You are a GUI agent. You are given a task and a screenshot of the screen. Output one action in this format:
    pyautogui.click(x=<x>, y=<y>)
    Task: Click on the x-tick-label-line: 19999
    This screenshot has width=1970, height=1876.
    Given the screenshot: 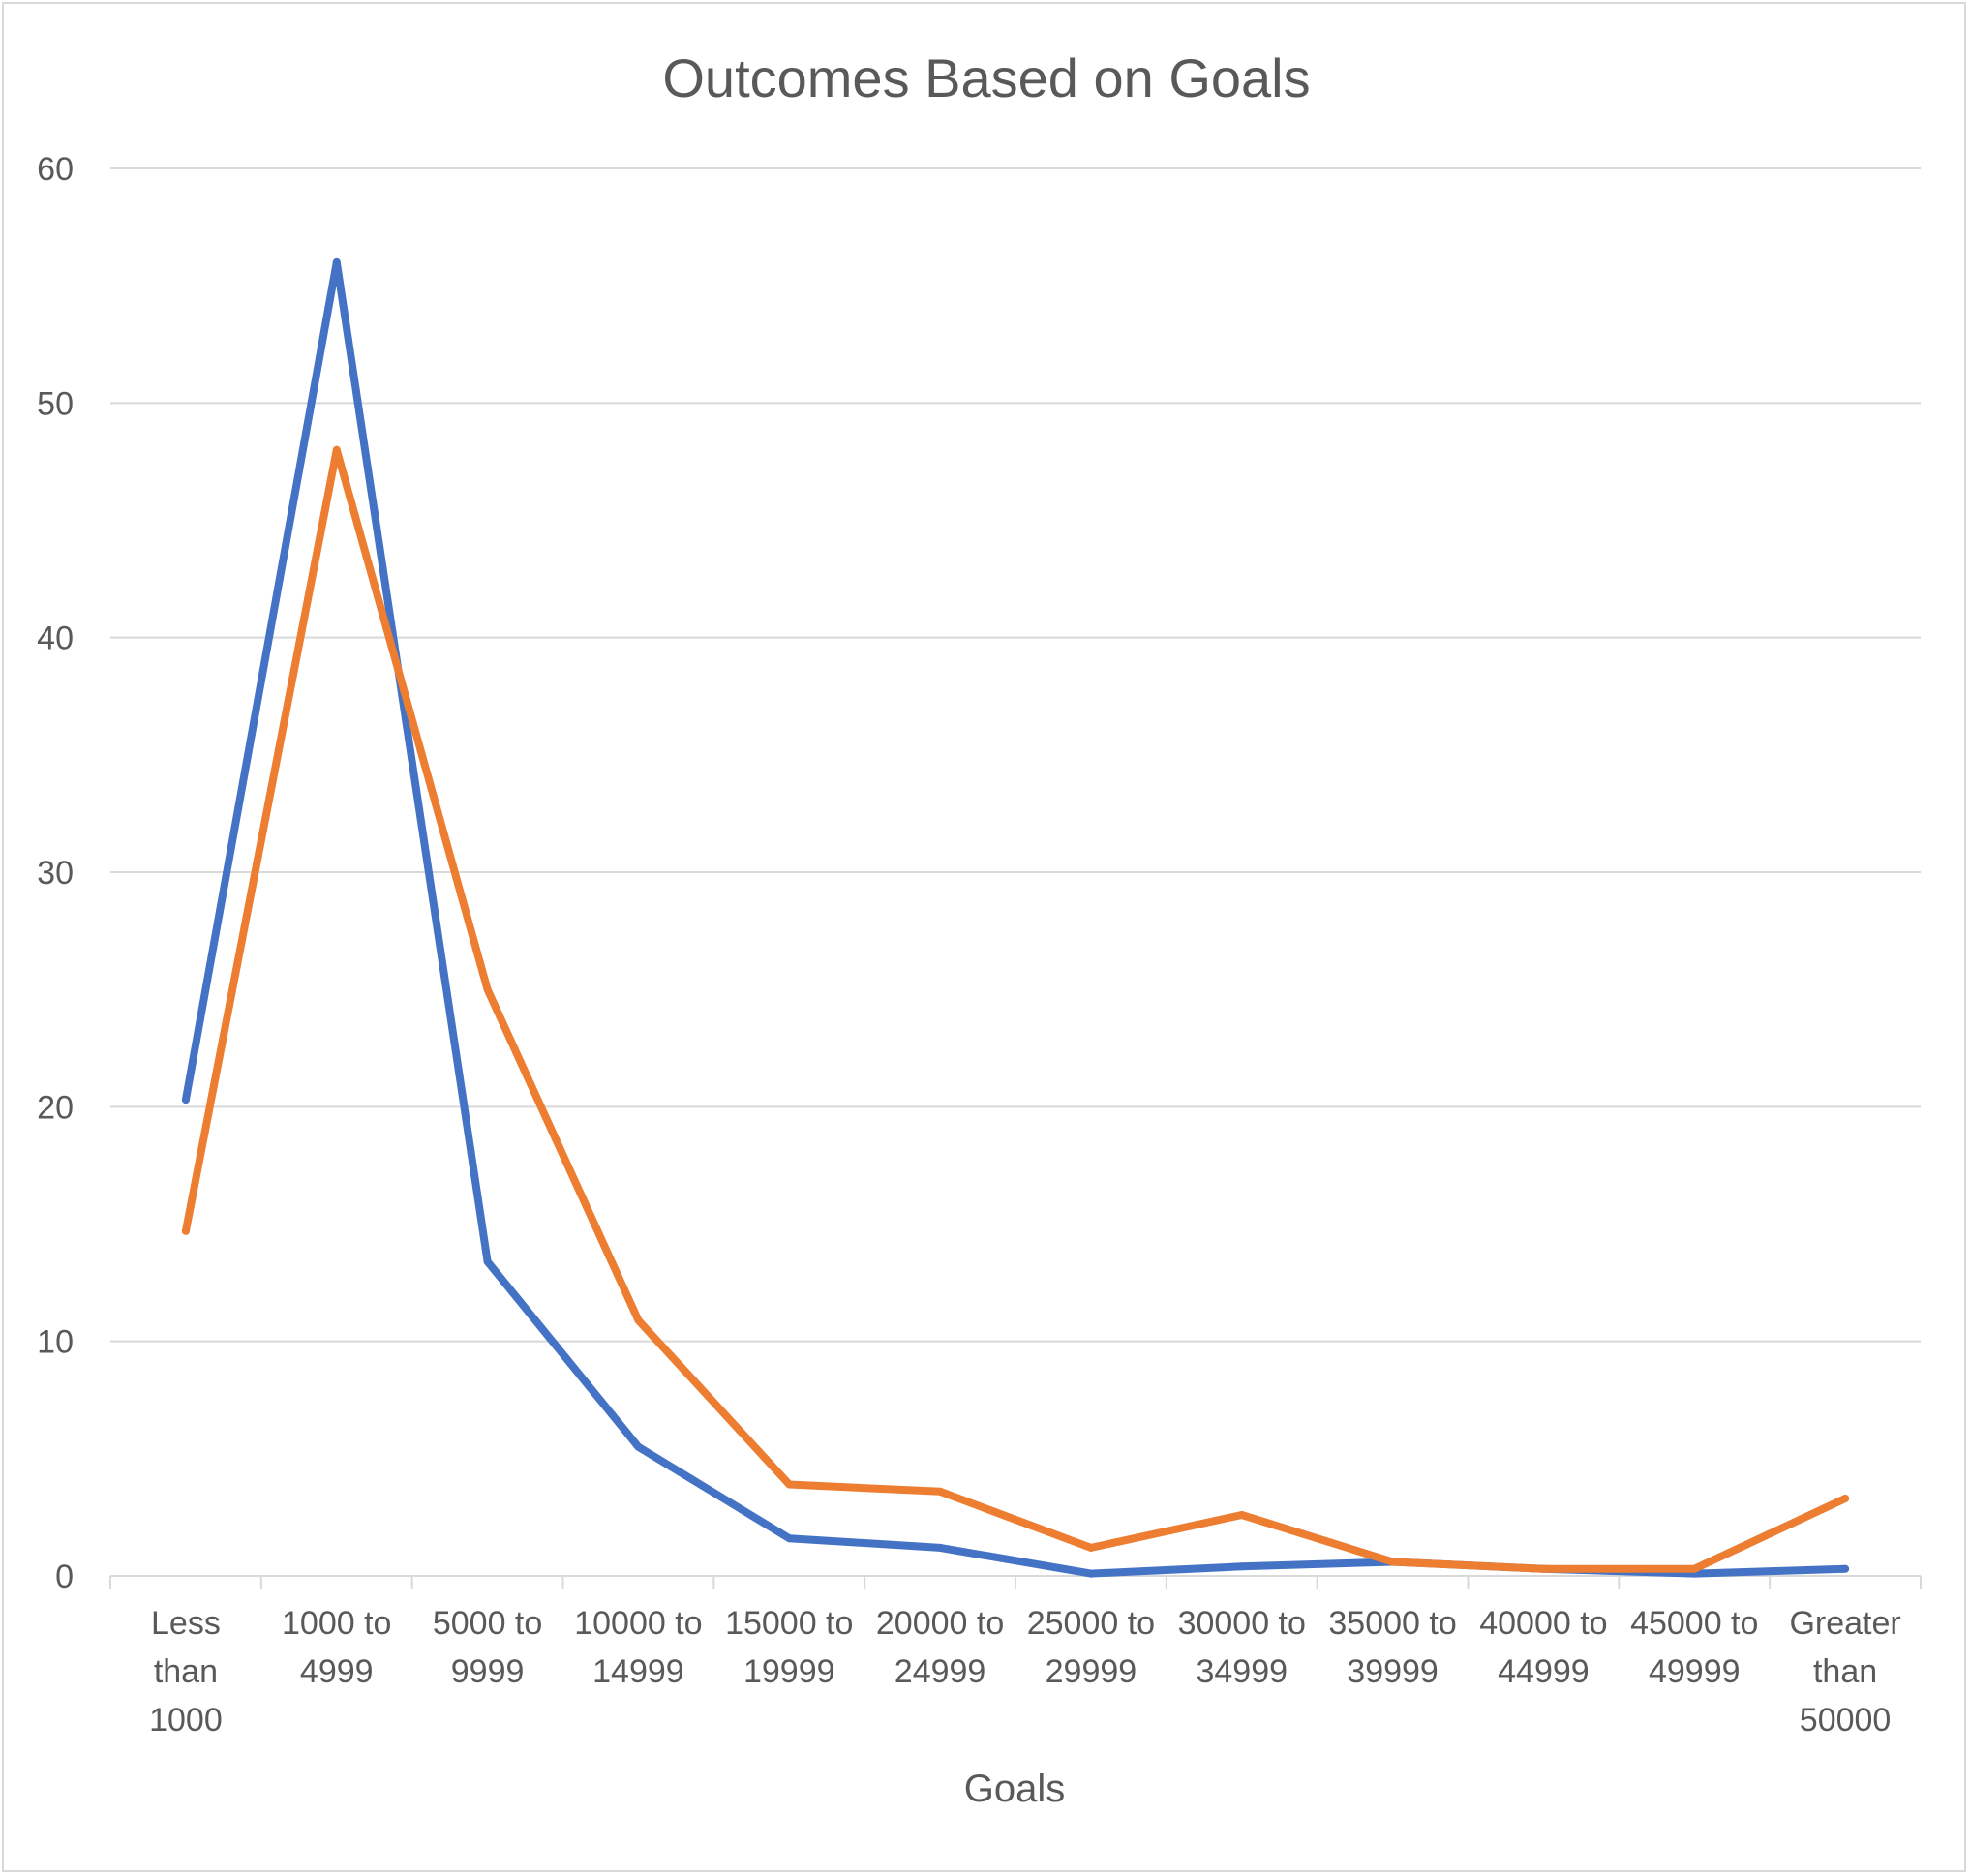 What is the action you would take?
    pyautogui.click(x=789, y=1671)
    